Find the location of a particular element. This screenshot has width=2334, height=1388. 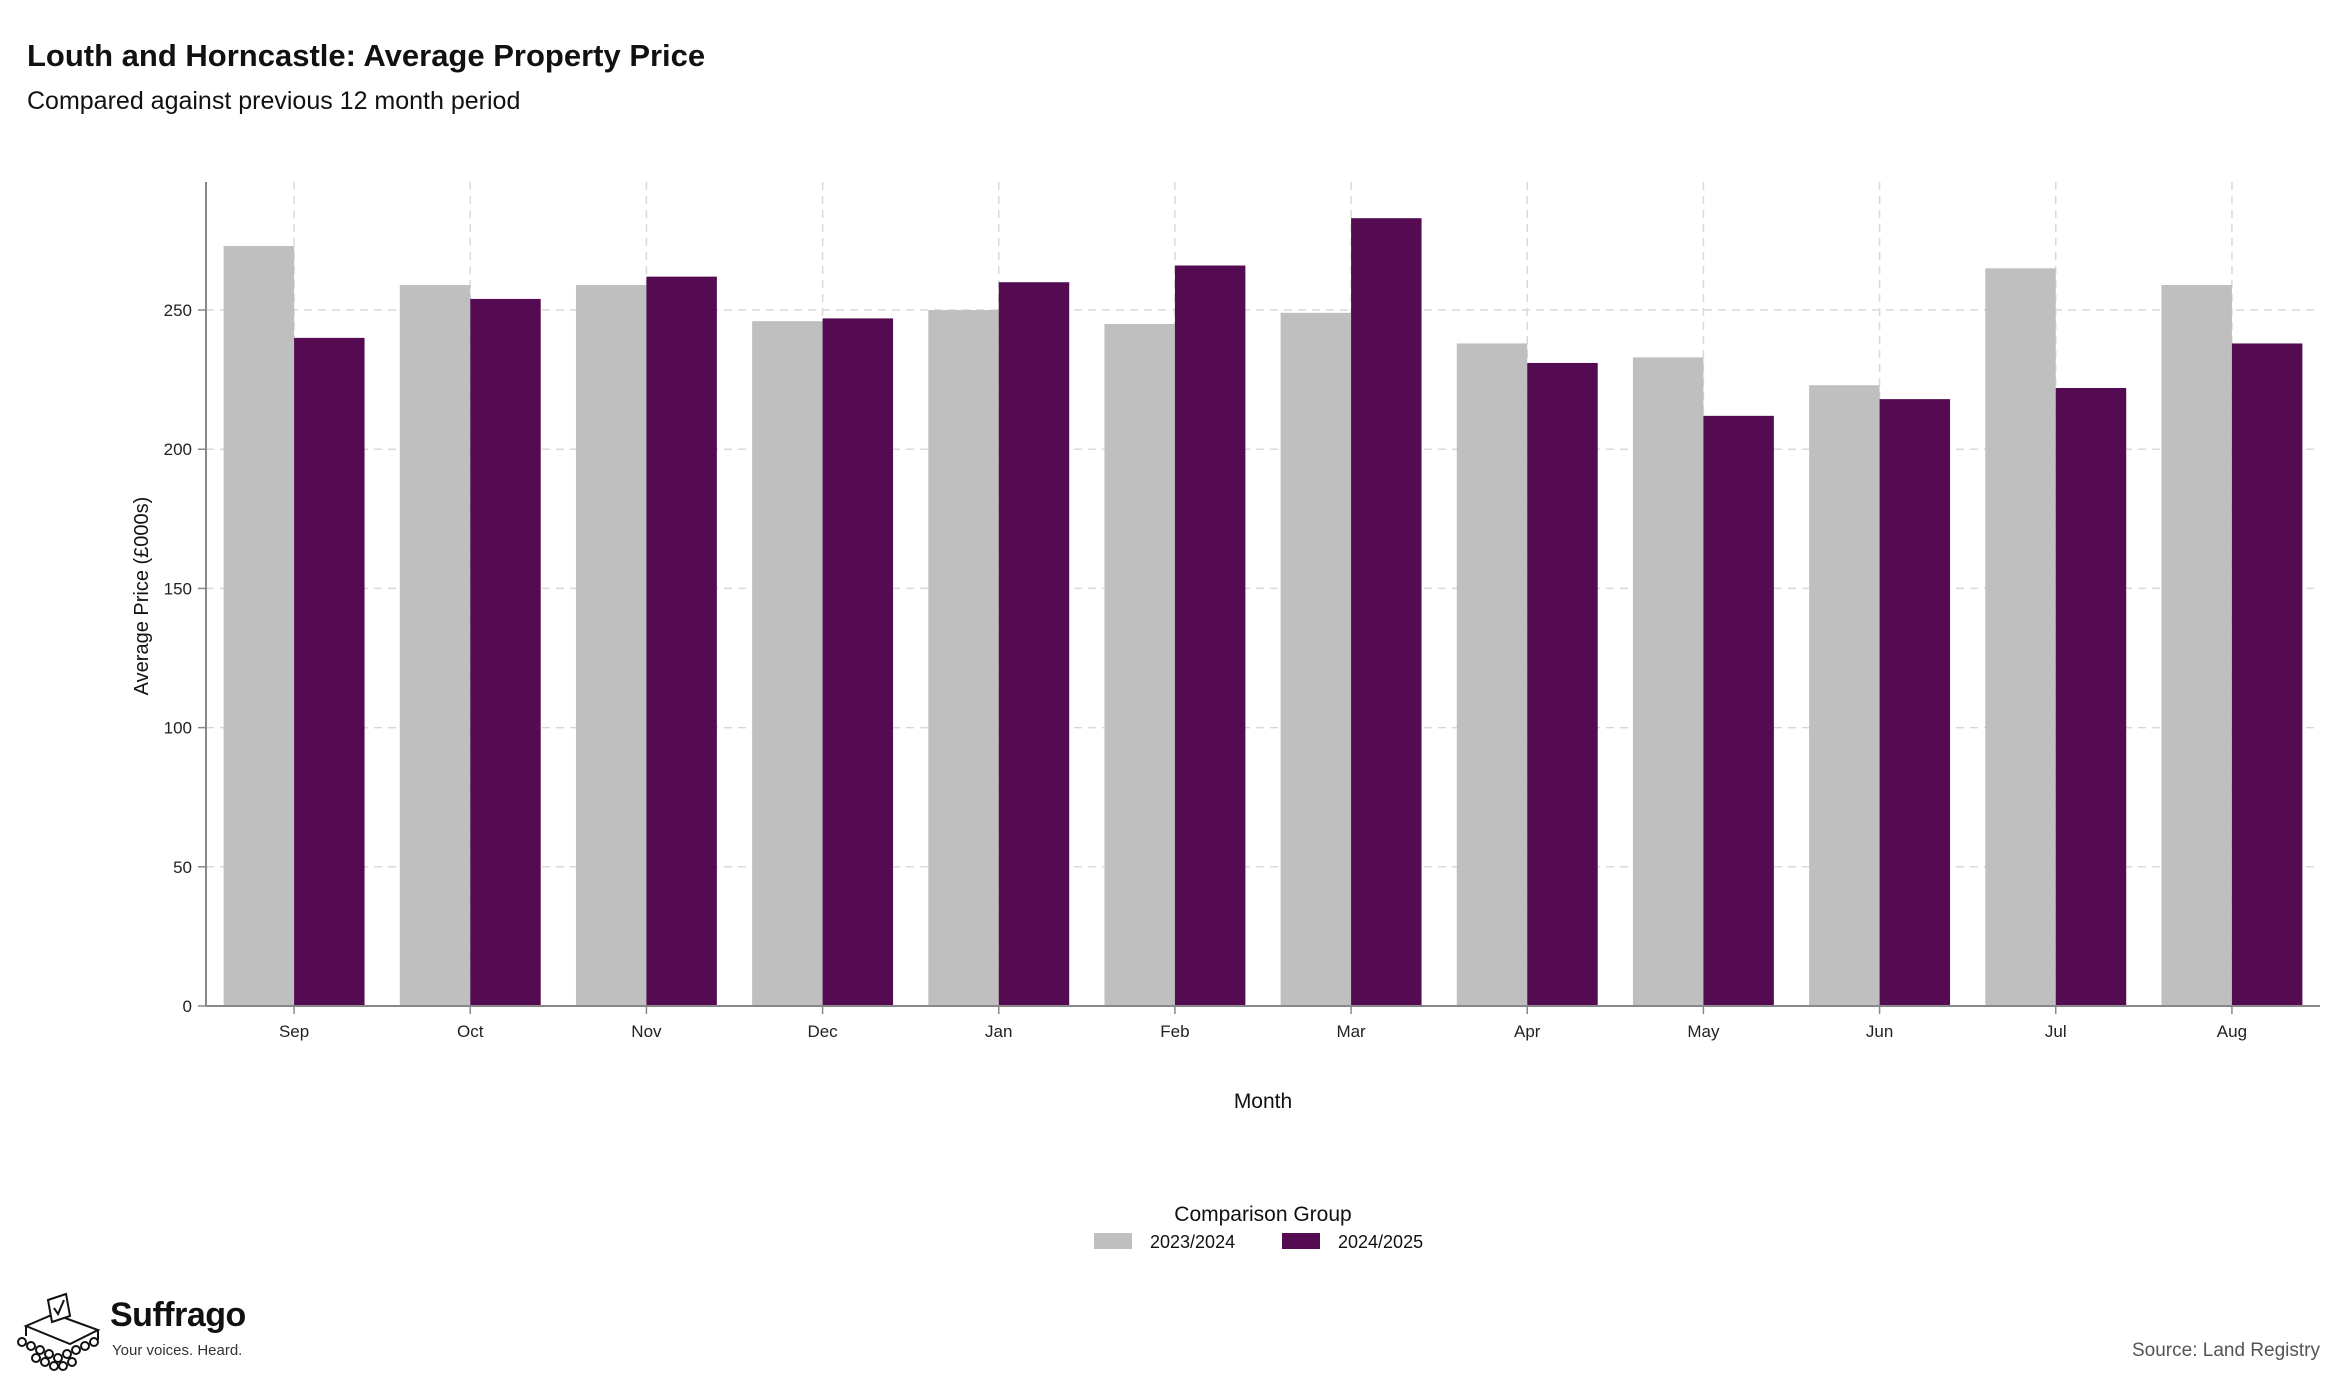

legend-label: 2024/2025 is located at coordinates (1380, 1242).